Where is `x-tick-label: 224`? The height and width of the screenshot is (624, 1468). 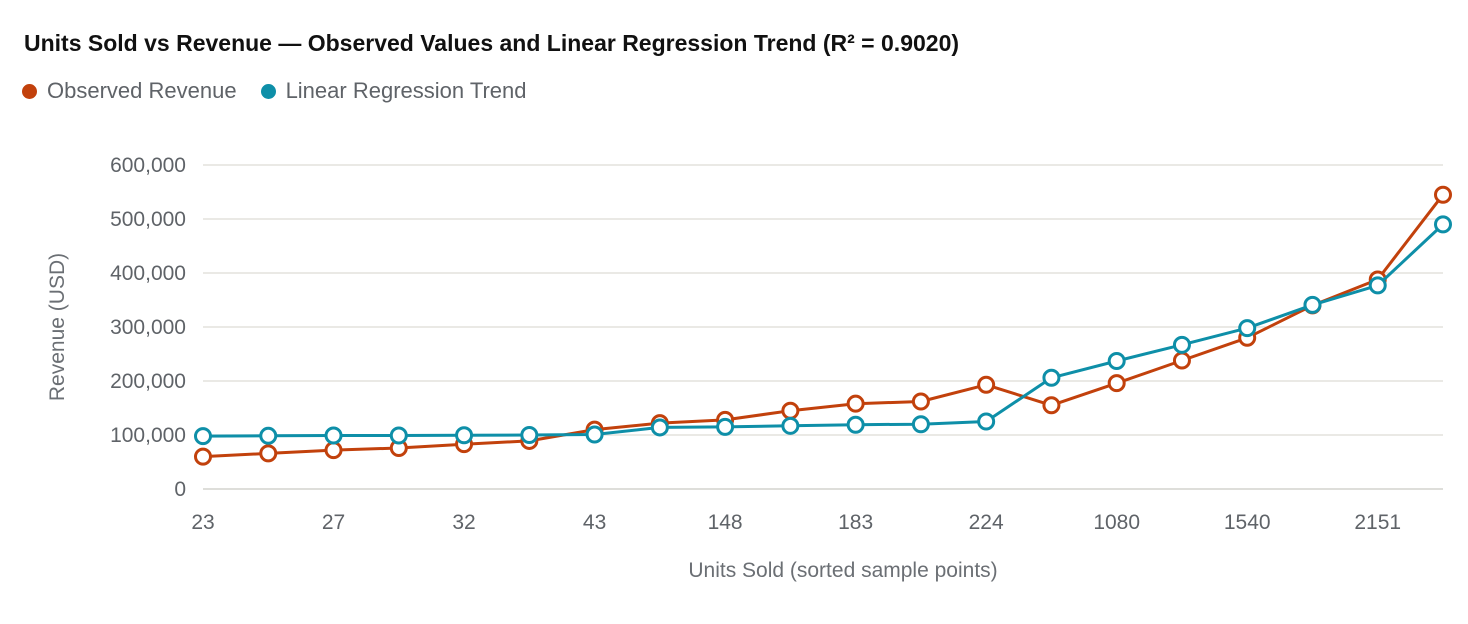
x-tick-label: 224 is located at coordinates (986, 522).